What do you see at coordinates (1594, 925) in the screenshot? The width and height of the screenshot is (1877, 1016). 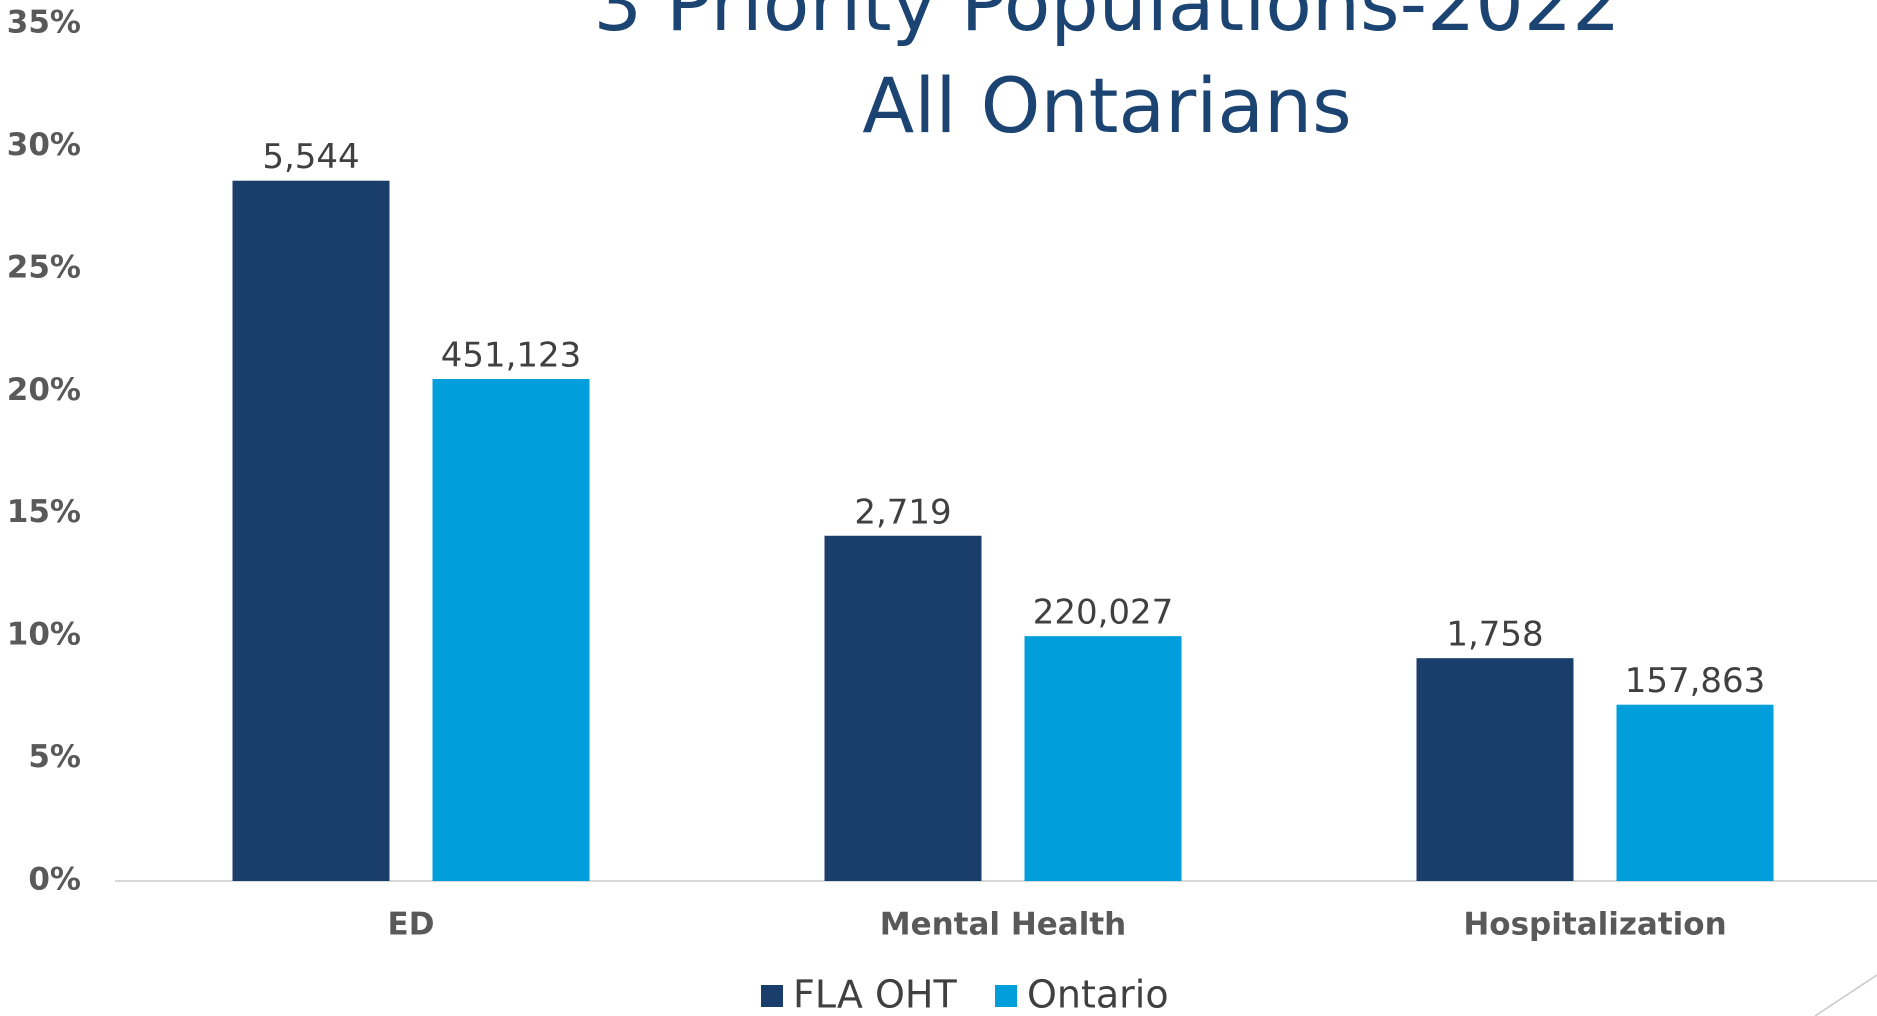 I see `x-tick-label: Hospitalization` at bounding box center [1594, 925].